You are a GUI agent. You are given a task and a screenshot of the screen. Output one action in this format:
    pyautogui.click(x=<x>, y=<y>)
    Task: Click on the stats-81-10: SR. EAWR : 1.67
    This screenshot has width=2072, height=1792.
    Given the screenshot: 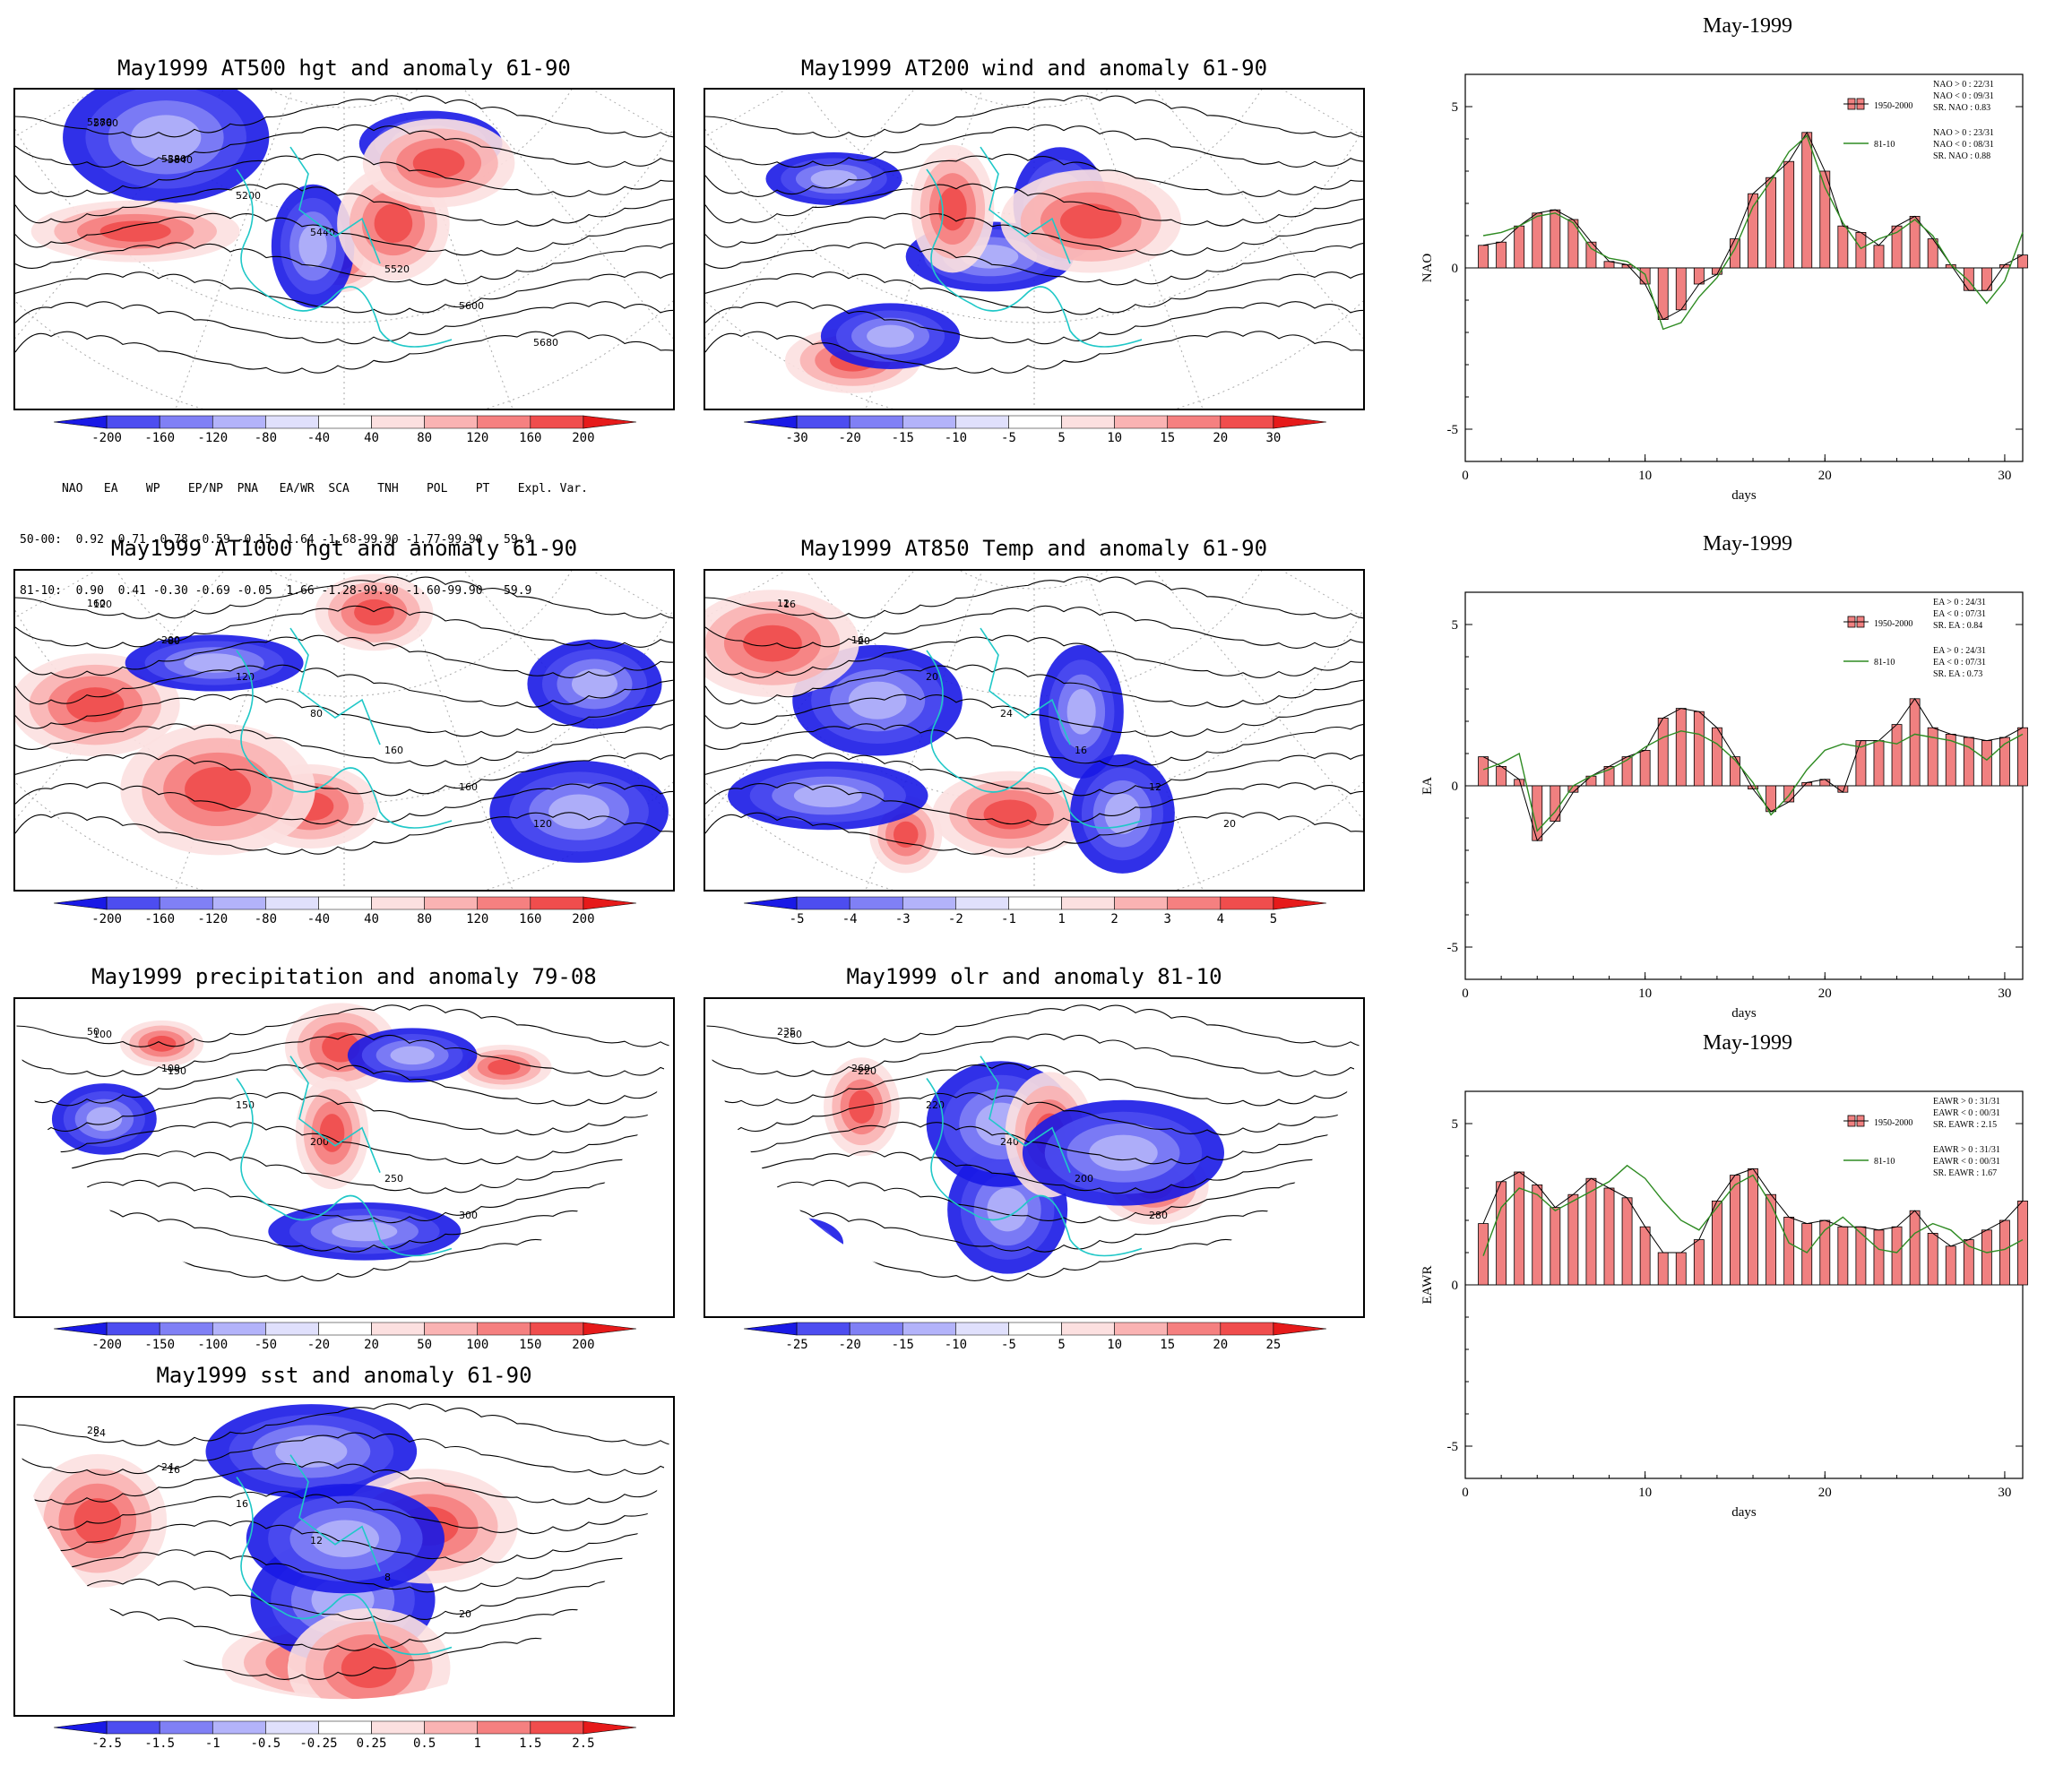 What is the action you would take?
    pyautogui.click(x=1965, y=1173)
    